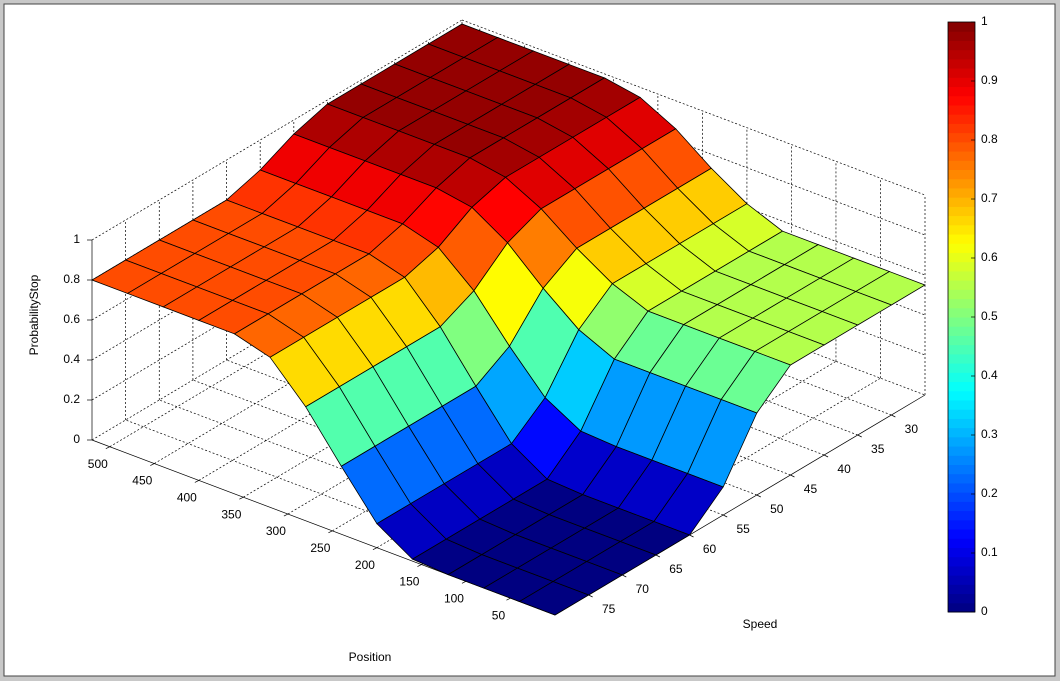 The image size is (1060, 681). Describe the element at coordinates (912, 429) in the screenshot. I see `y-tick-label: 30` at that location.